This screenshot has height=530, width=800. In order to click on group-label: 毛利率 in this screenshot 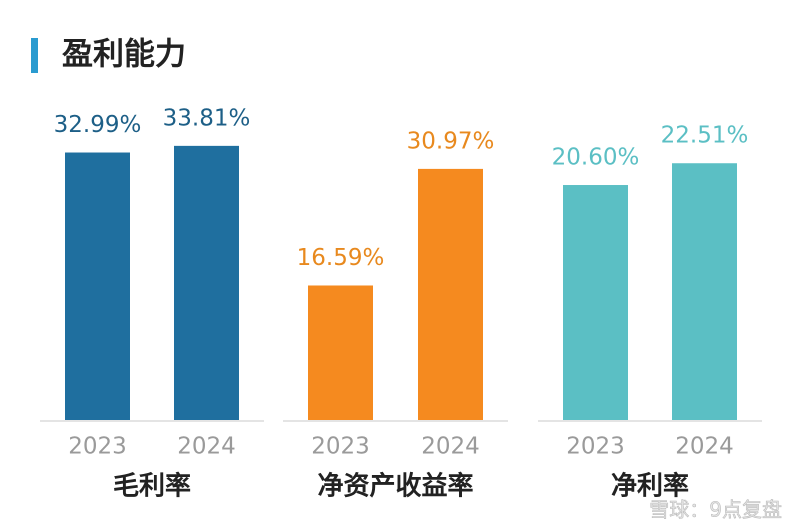, I will do `click(152, 486)`.